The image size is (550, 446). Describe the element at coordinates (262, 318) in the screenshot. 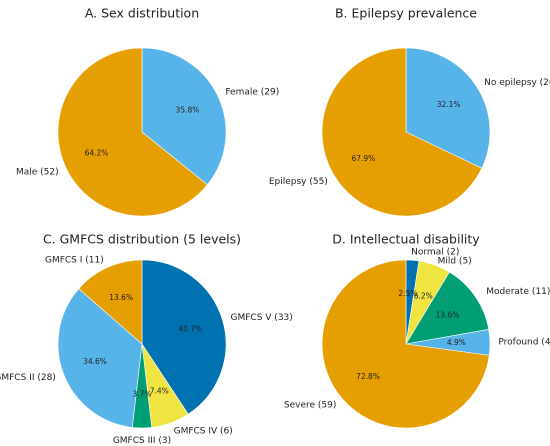

I see `slice-label: GMFCS V (33)` at that location.